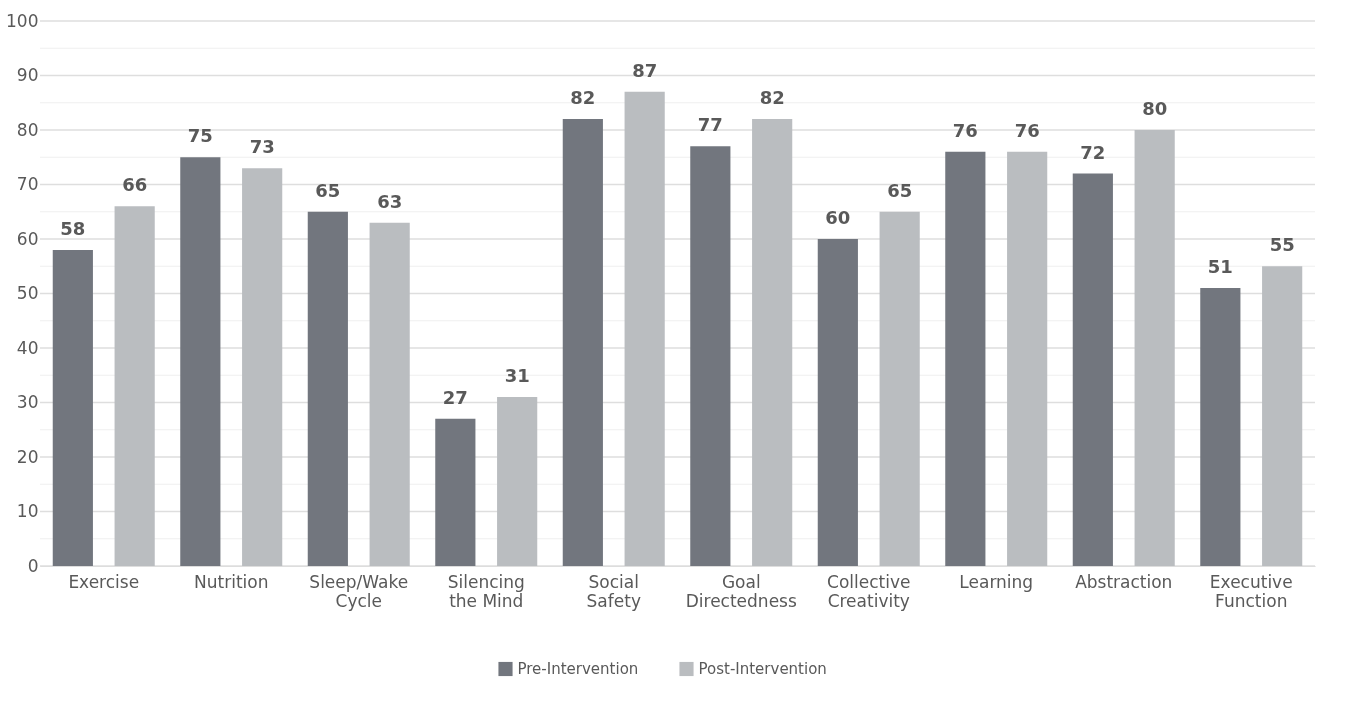  I want to click on data-label: 75, so click(200, 136).